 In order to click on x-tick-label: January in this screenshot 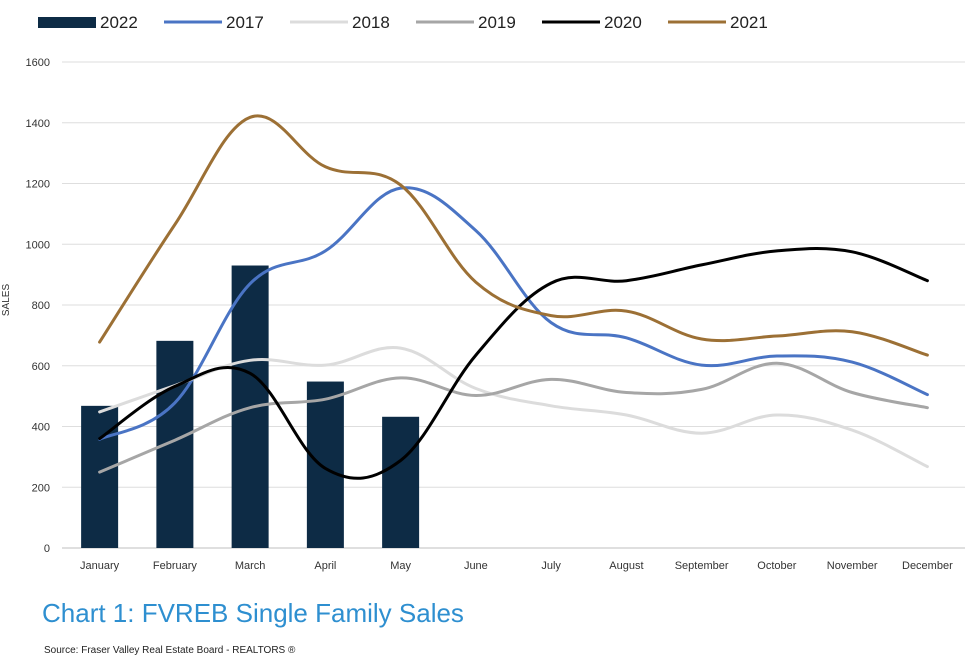, I will do `click(100, 566)`.